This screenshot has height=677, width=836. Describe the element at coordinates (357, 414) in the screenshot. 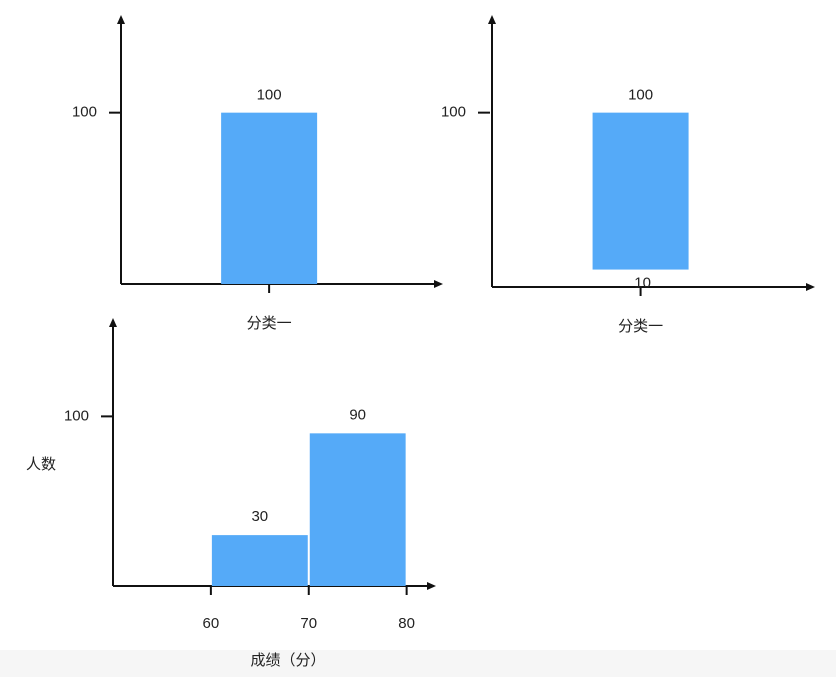

I see `value-label: 90` at that location.